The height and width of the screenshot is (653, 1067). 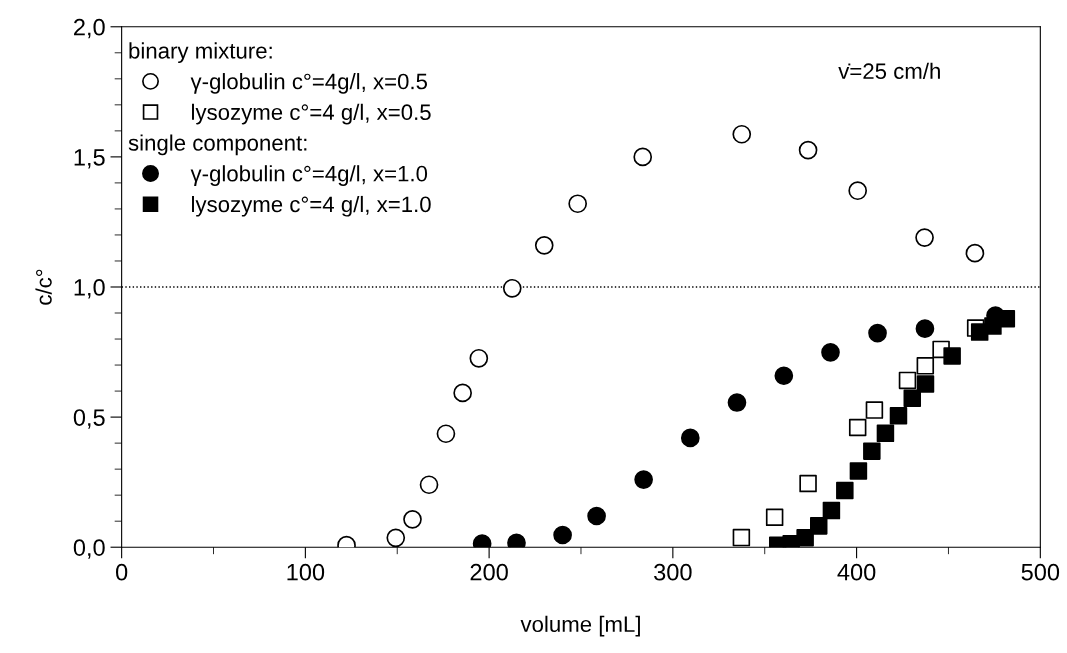 I want to click on legend-label: γ-globulin c°=4g/l, x=0.5, so click(x=309, y=83).